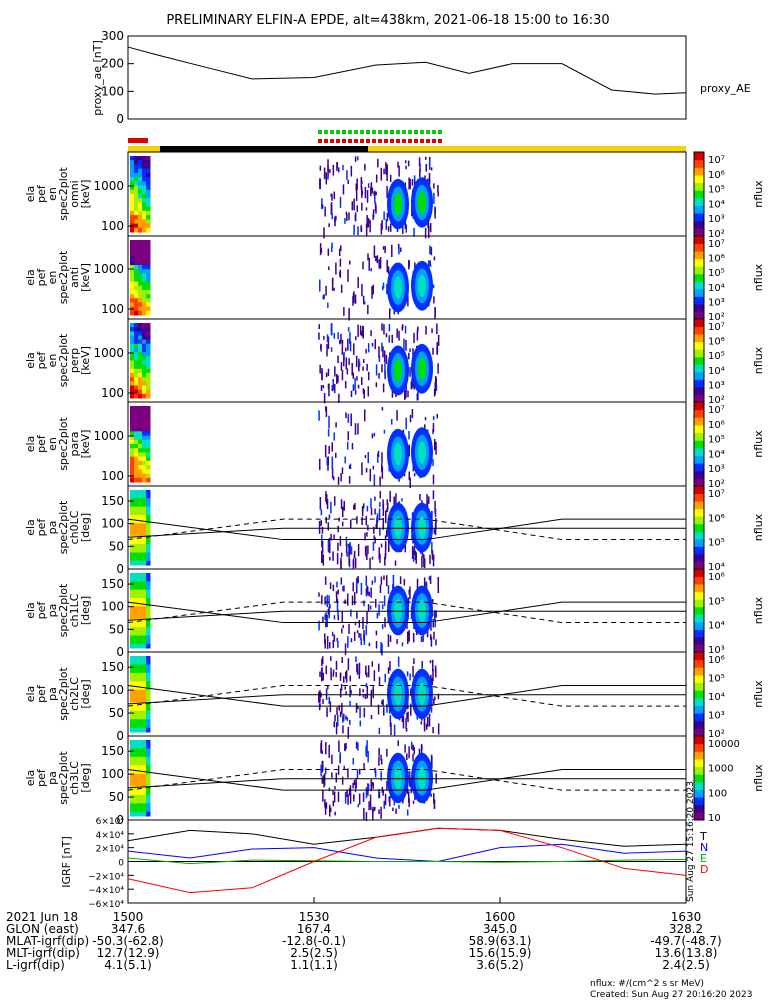 The height and width of the screenshot is (1000, 775). Describe the element at coordinates (63, 360) in the screenshot. I see `spec-ylabel-line: spec2plot` at that location.